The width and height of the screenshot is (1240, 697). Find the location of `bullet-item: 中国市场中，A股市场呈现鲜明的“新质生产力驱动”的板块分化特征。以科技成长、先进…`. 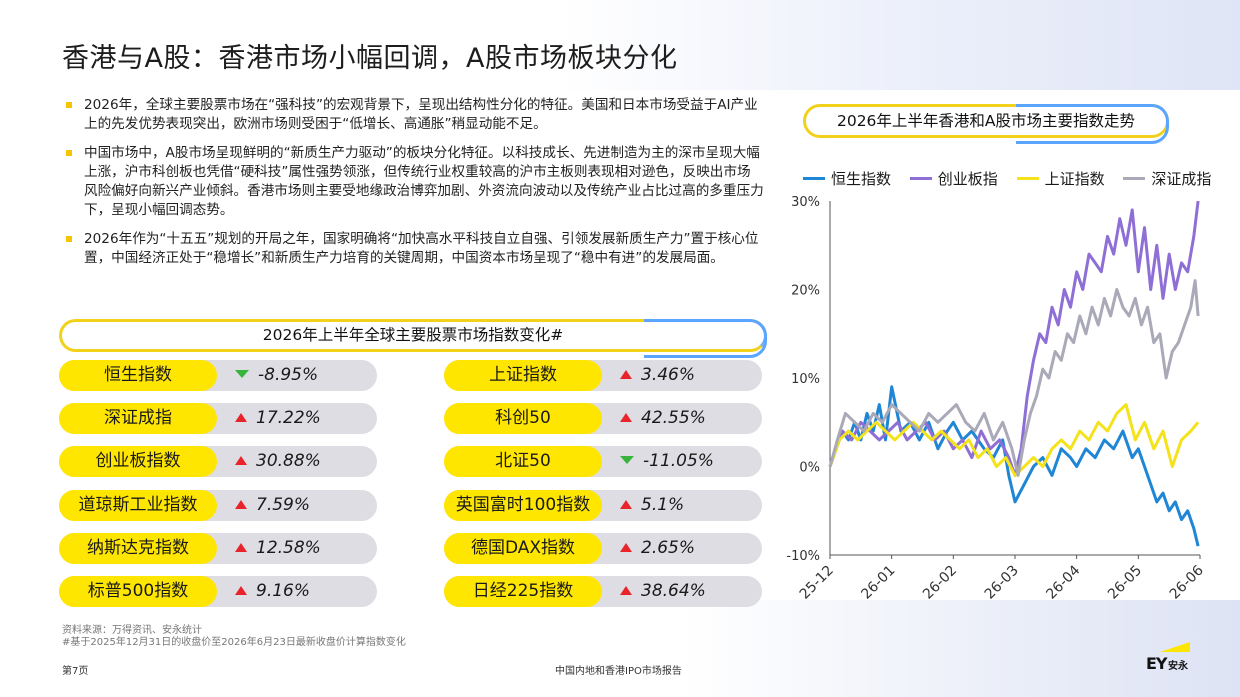

bullet-item: 中国市场中，A股市场呈现鲜明的“新质生产力驱动”的板块分化特征。以科技成长、先进… is located at coordinates (414, 182).